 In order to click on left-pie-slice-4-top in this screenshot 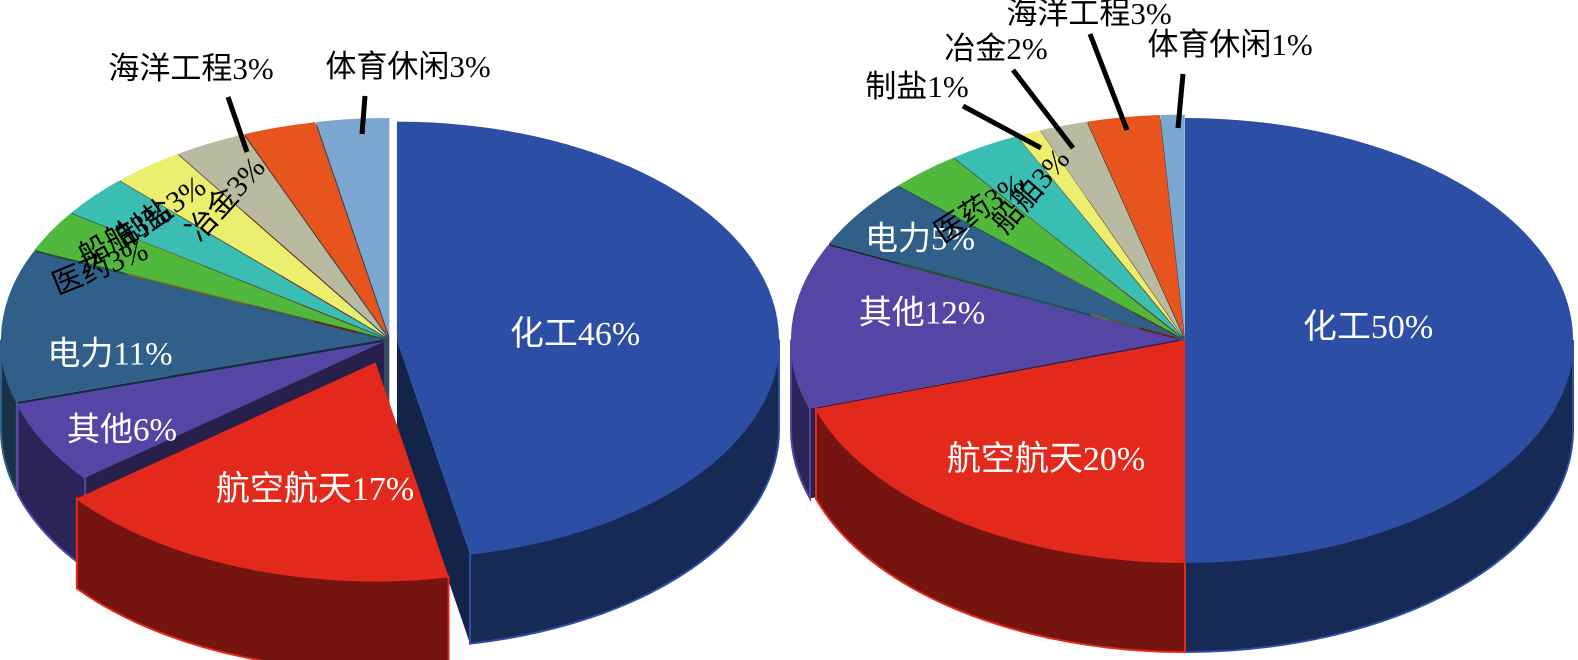, I will do `click(209, 276)`.